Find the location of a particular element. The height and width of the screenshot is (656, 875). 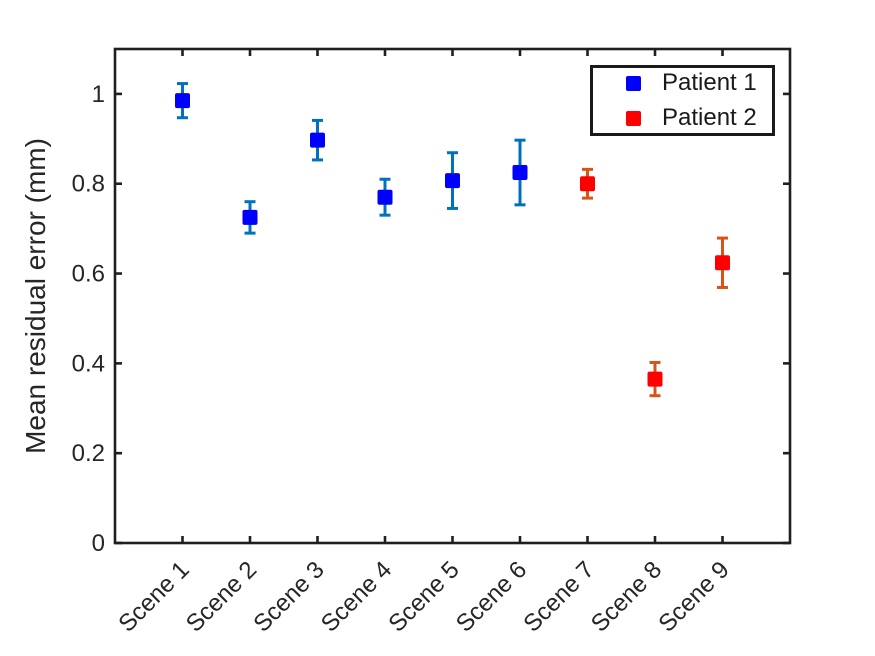

x-tick-label: Scene 1 is located at coordinates (153, 596).